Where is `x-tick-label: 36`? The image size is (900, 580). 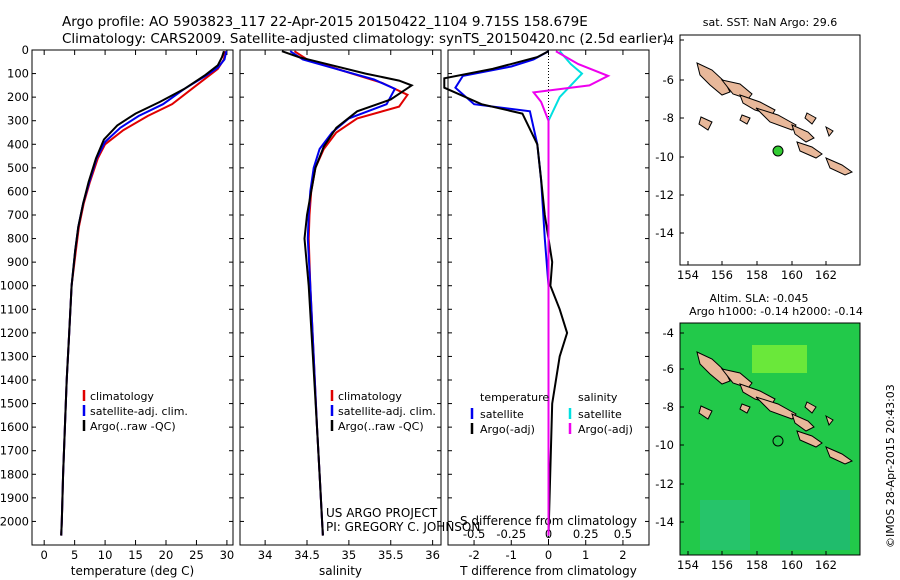 x-tick-label: 36 is located at coordinates (432, 555).